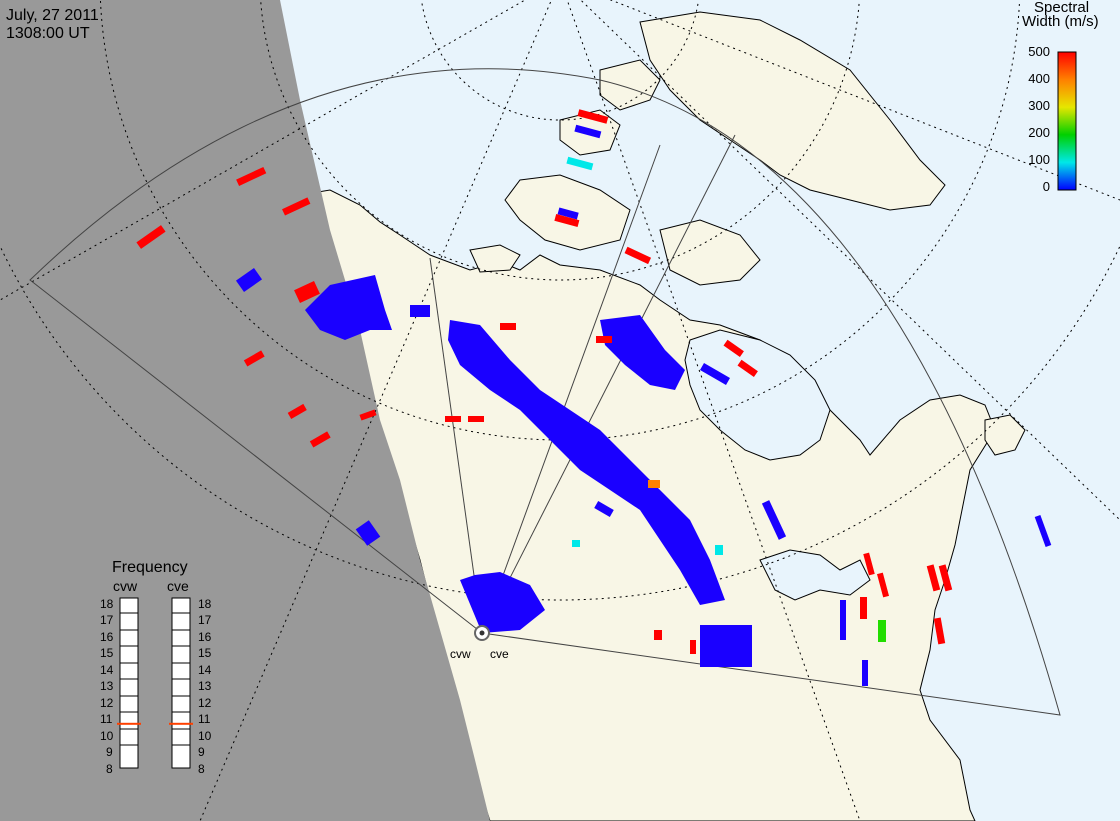  Describe the element at coordinates (181, 723) in the screenshot. I see `frequency-marker-cve` at that location.